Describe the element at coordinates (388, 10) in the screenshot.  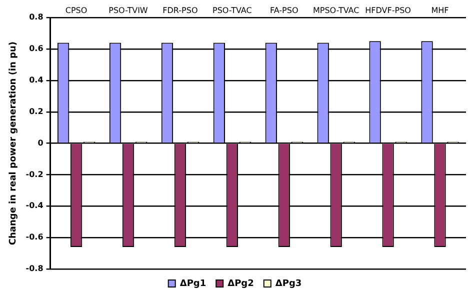
I see `x-tick-label: HFDVF-PSO` at that location.